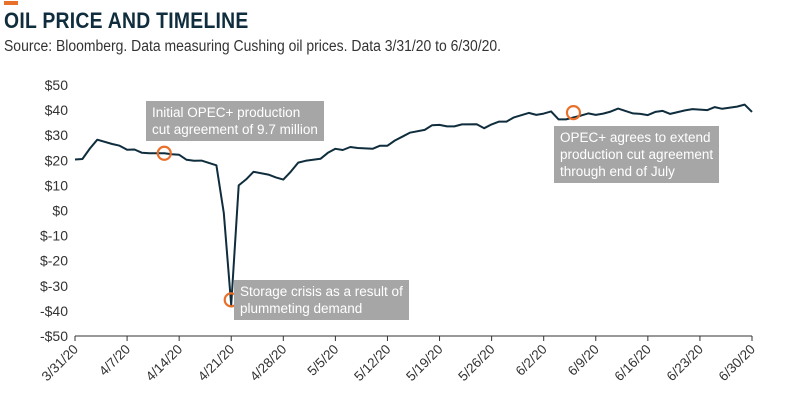 This screenshot has height=405, width=800. What do you see at coordinates (57, 110) in the screenshot?
I see `y-tick-label: $40` at bounding box center [57, 110].